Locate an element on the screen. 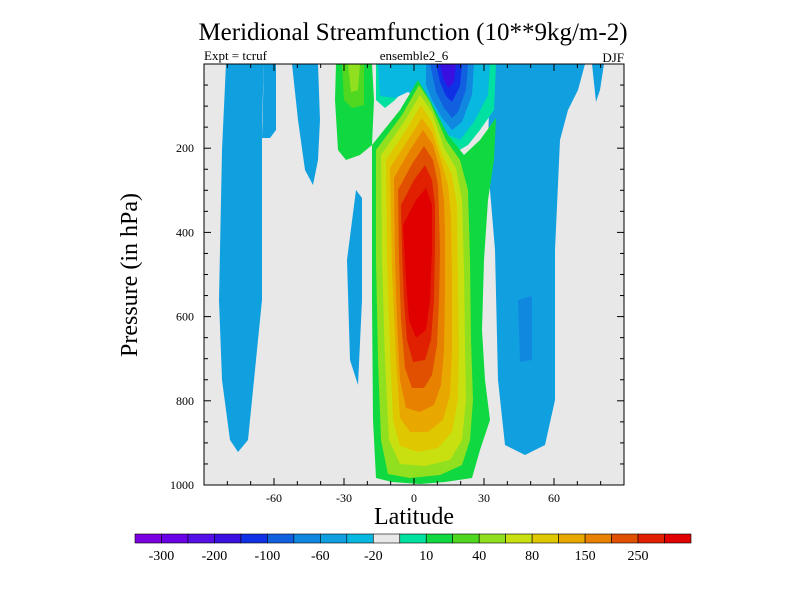 The image size is (800, 600). colorbar-label: 150 is located at coordinates (585, 556).